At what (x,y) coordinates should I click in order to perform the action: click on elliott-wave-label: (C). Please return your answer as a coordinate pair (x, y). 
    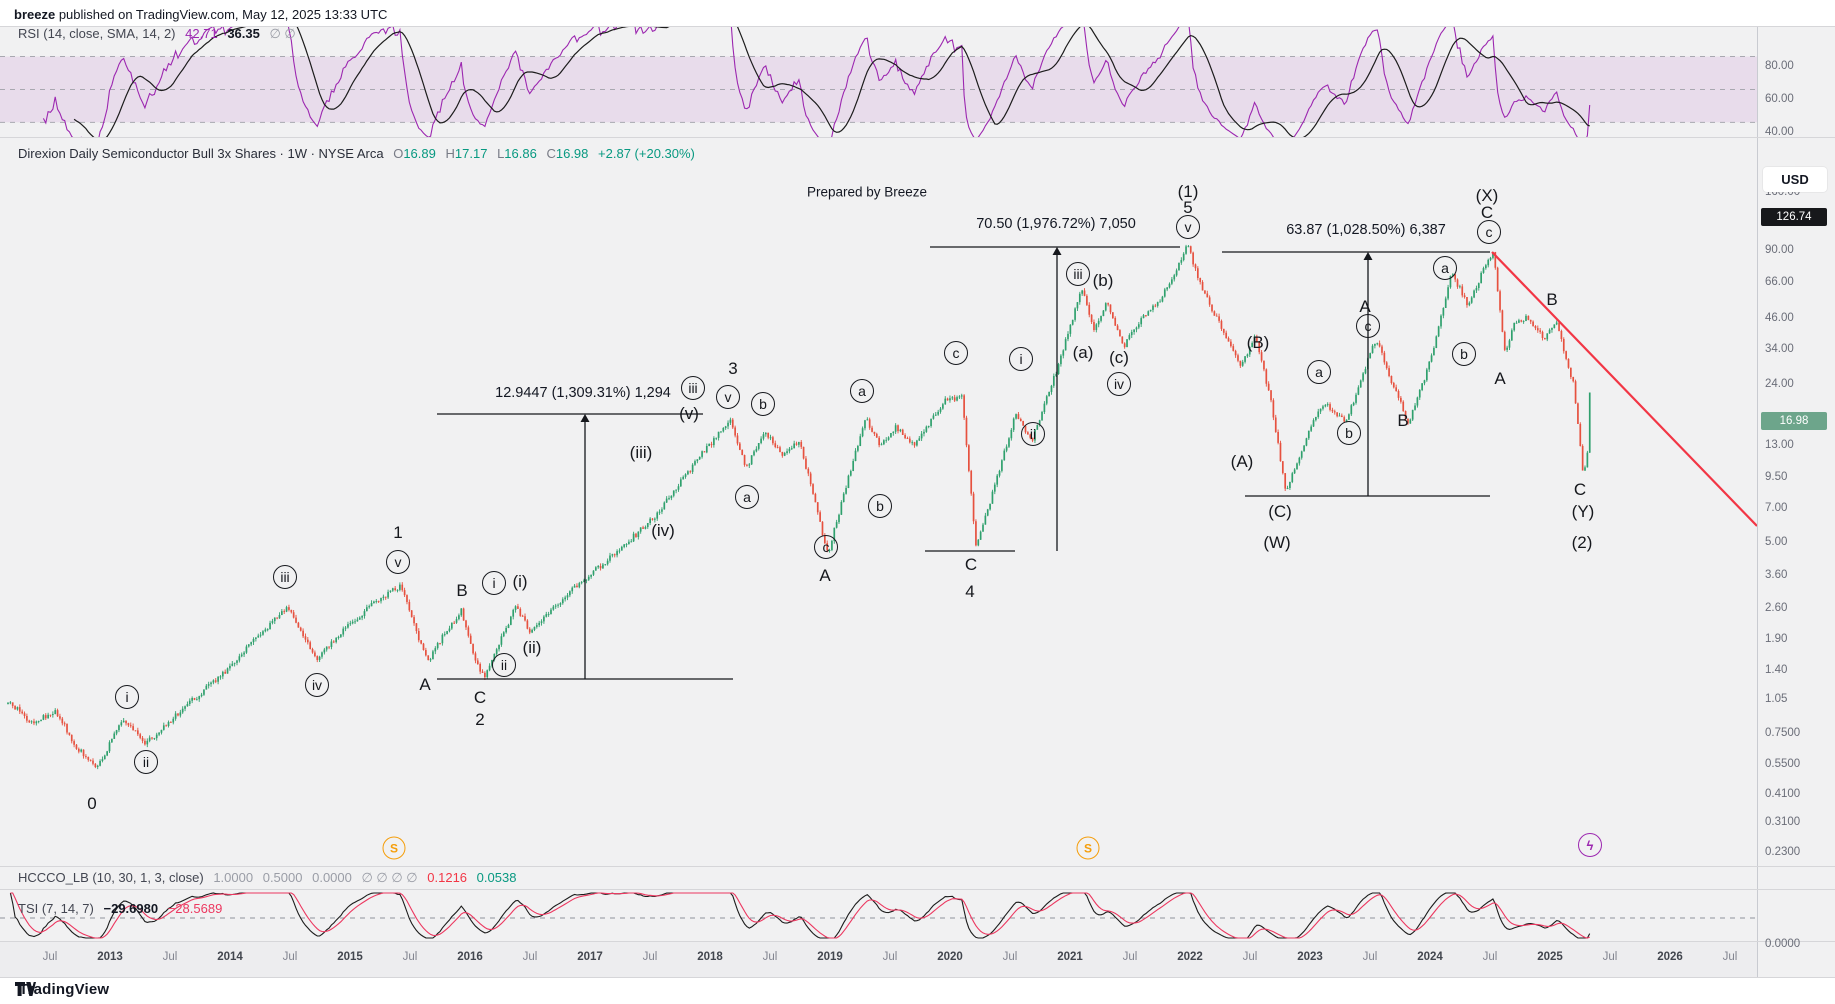
    Looking at the image, I should click on (1280, 511).